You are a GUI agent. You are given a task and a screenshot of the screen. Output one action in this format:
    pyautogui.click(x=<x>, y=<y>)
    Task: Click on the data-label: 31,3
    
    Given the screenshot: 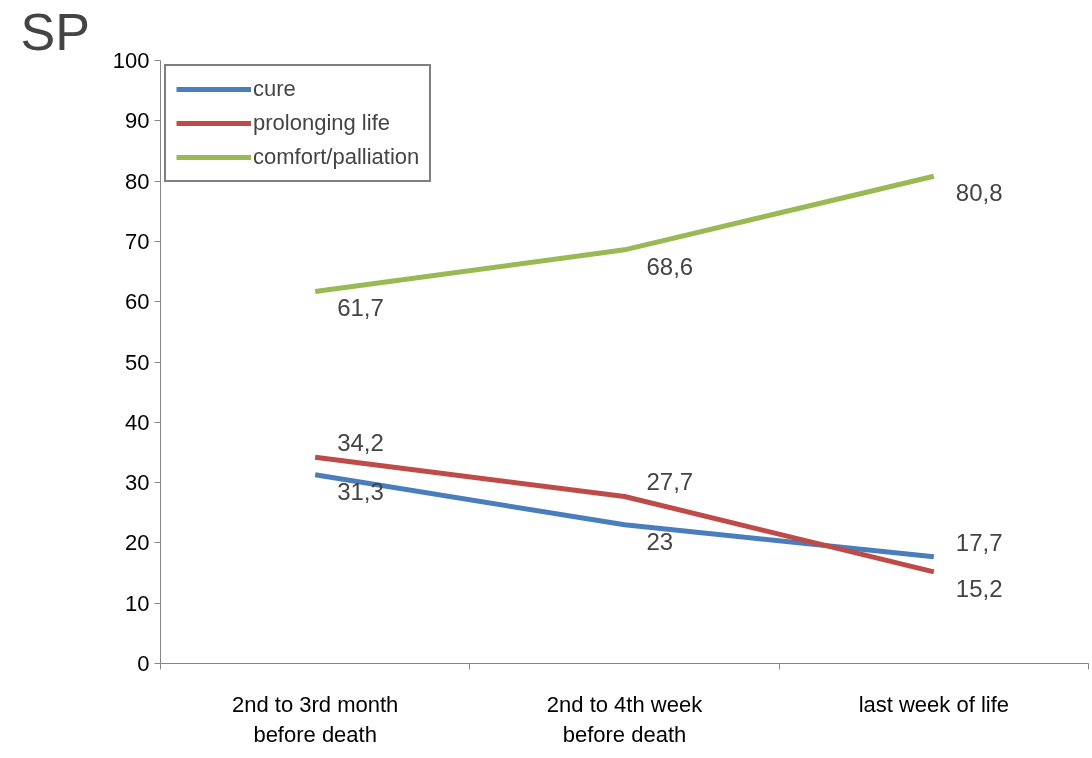 What is the action you would take?
    pyautogui.click(x=360, y=491)
    